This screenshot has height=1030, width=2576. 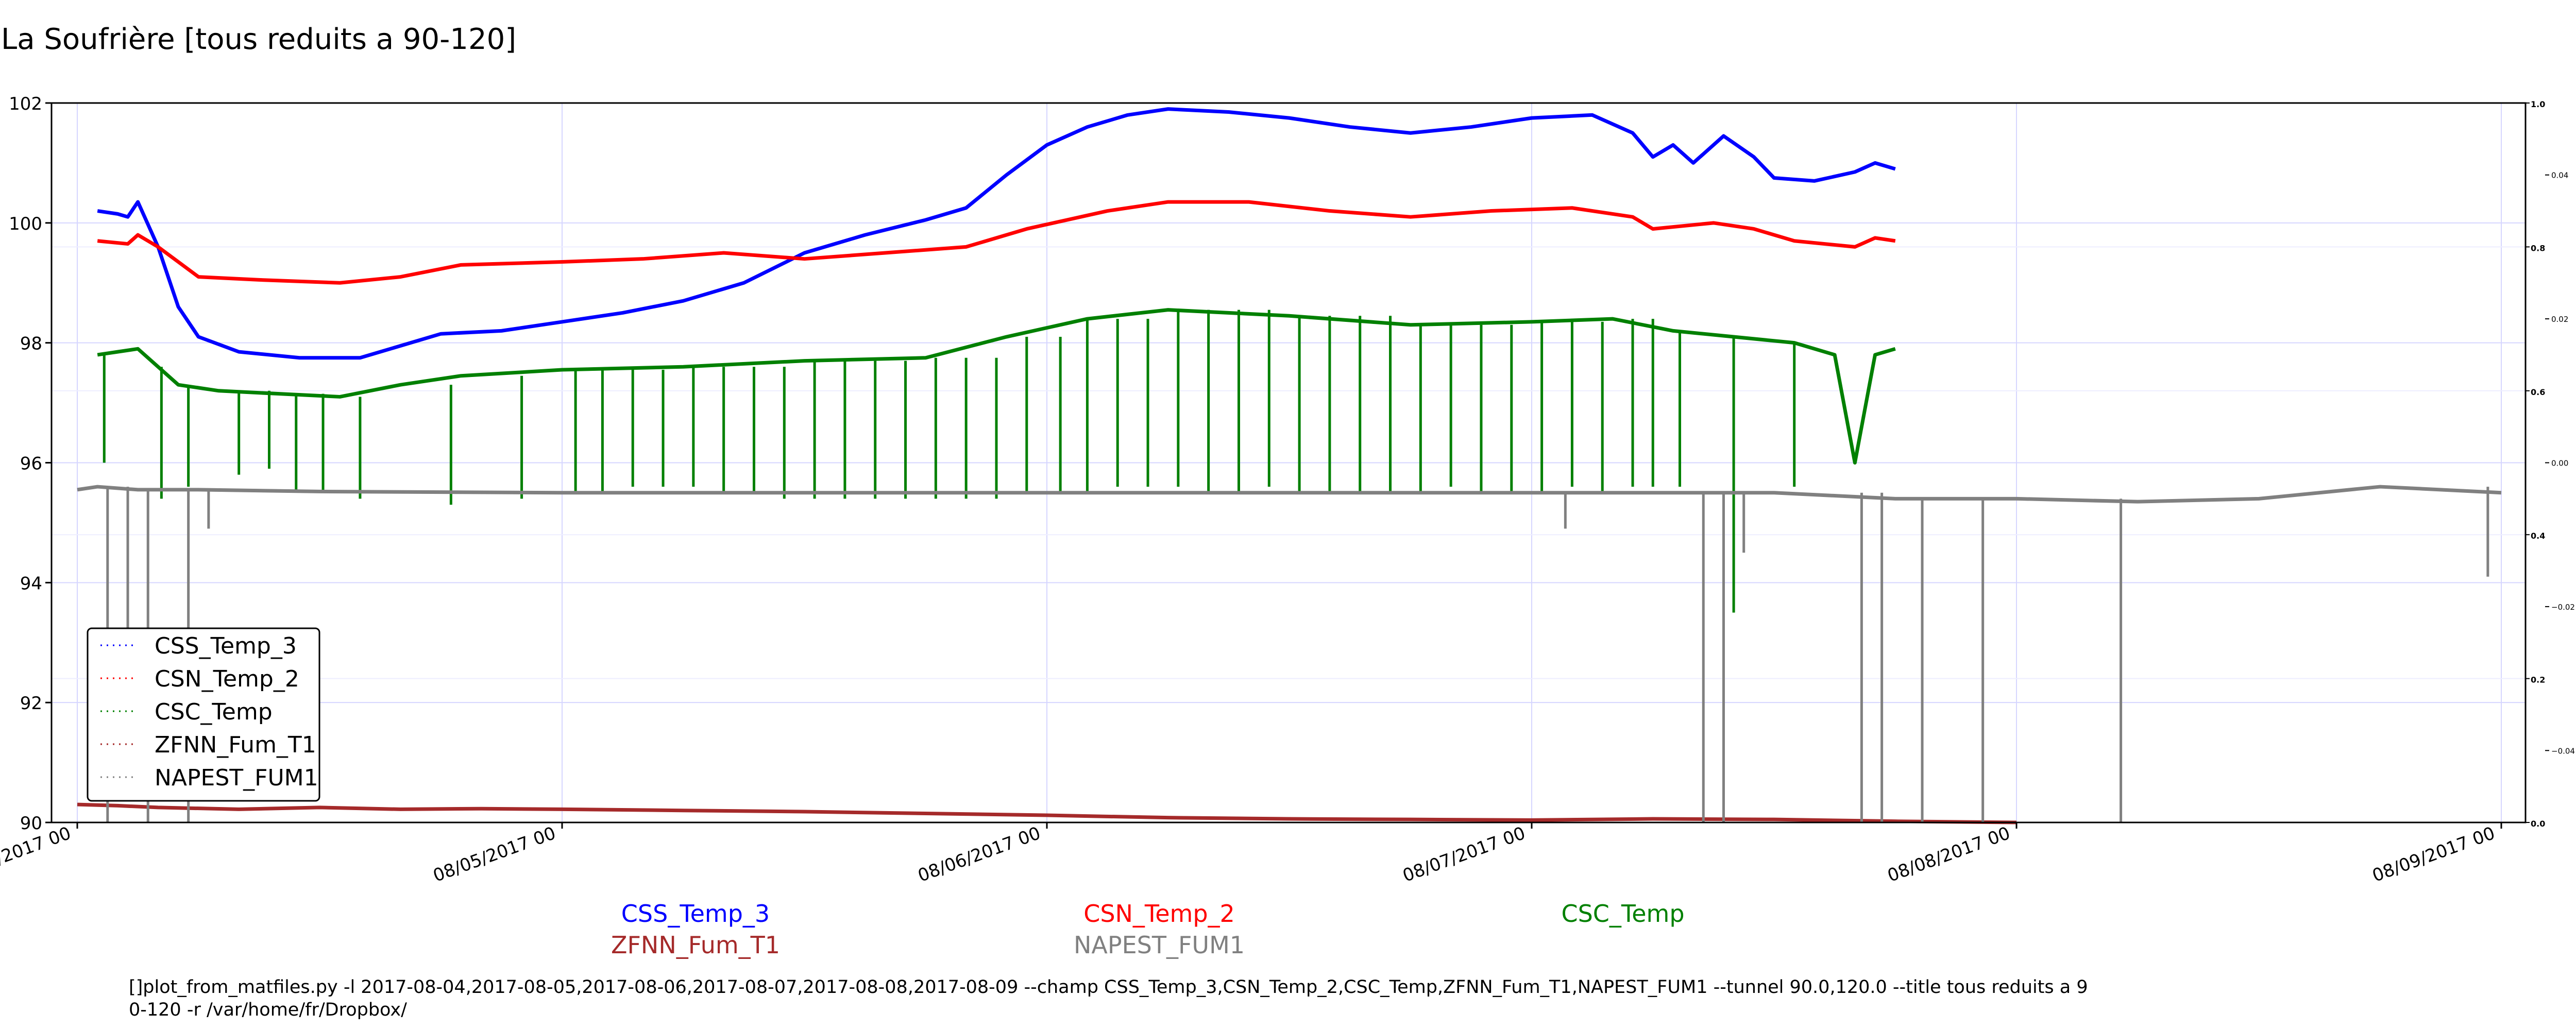 What do you see at coordinates (1289, 494) in the screenshot?
I see `series-line-napest-fum1` at bounding box center [1289, 494].